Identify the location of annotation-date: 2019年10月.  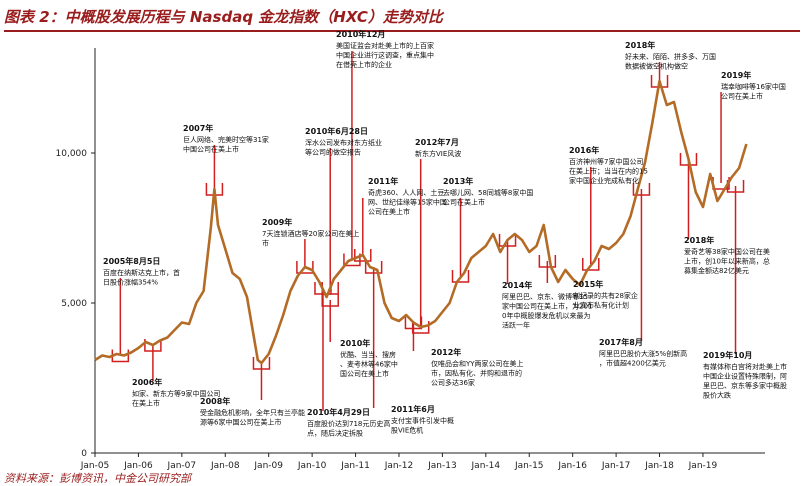
(727, 355).